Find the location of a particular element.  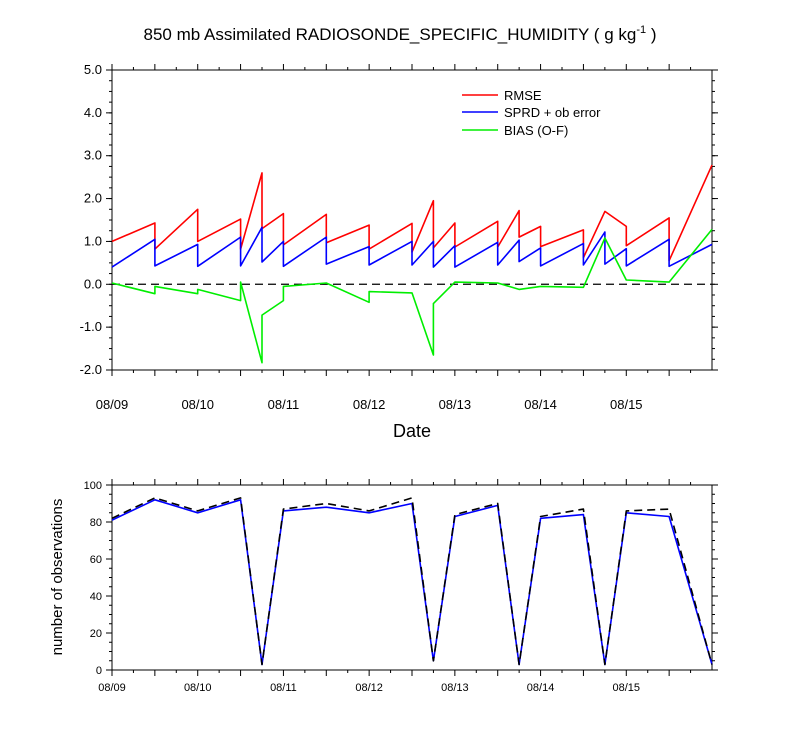

upper-x-axis-title: Date is located at coordinates (412, 431).